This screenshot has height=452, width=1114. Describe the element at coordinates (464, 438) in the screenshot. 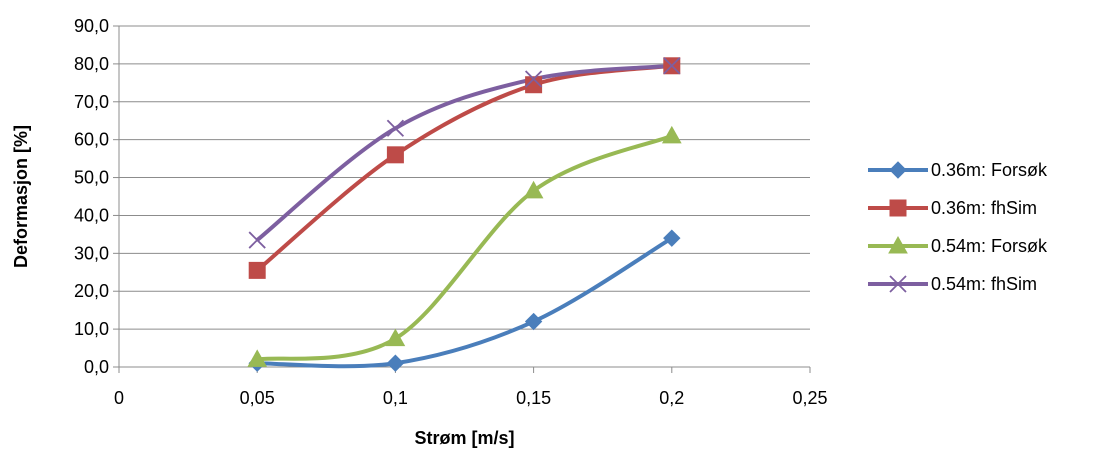

I see `x-axis-title: Strøm [m/s]` at that location.